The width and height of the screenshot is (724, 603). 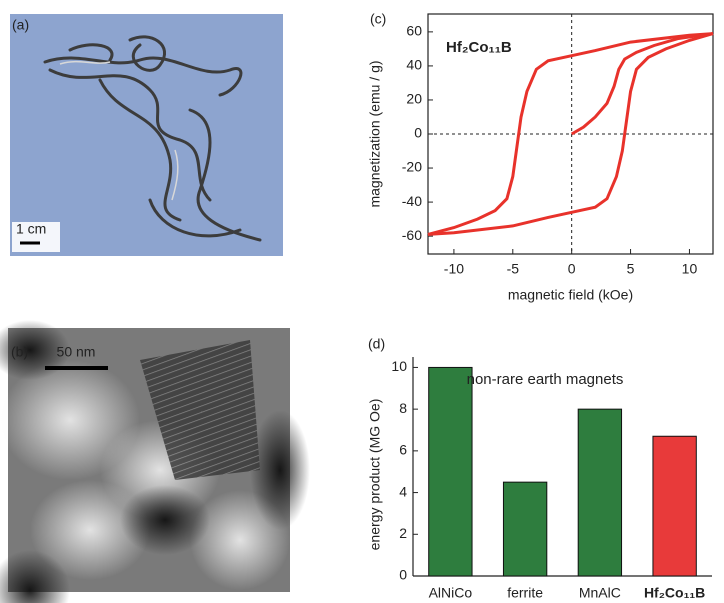 What do you see at coordinates (690, 269) in the screenshot?
I see `x-tick-label: 10` at bounding box center [690, 269].